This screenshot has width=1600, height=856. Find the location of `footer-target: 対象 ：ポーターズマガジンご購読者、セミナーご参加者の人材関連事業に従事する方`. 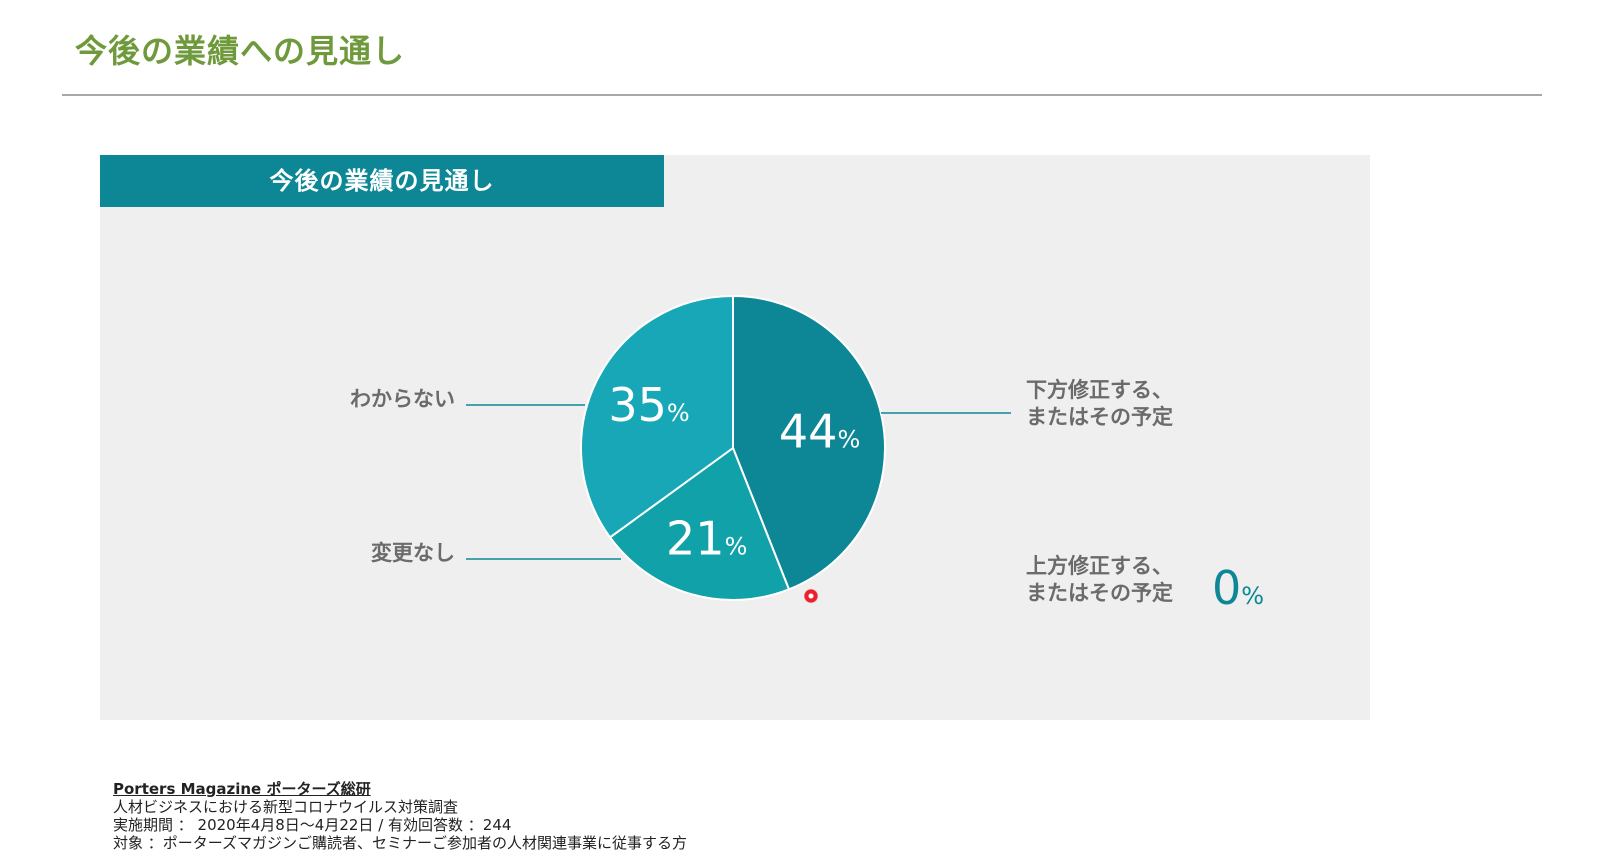

footer-target: 対象 ：ポーターズマガジンご購読者、セミナーご参加者の人材関連事業に従事する方 is located at coordinates (400, 843).